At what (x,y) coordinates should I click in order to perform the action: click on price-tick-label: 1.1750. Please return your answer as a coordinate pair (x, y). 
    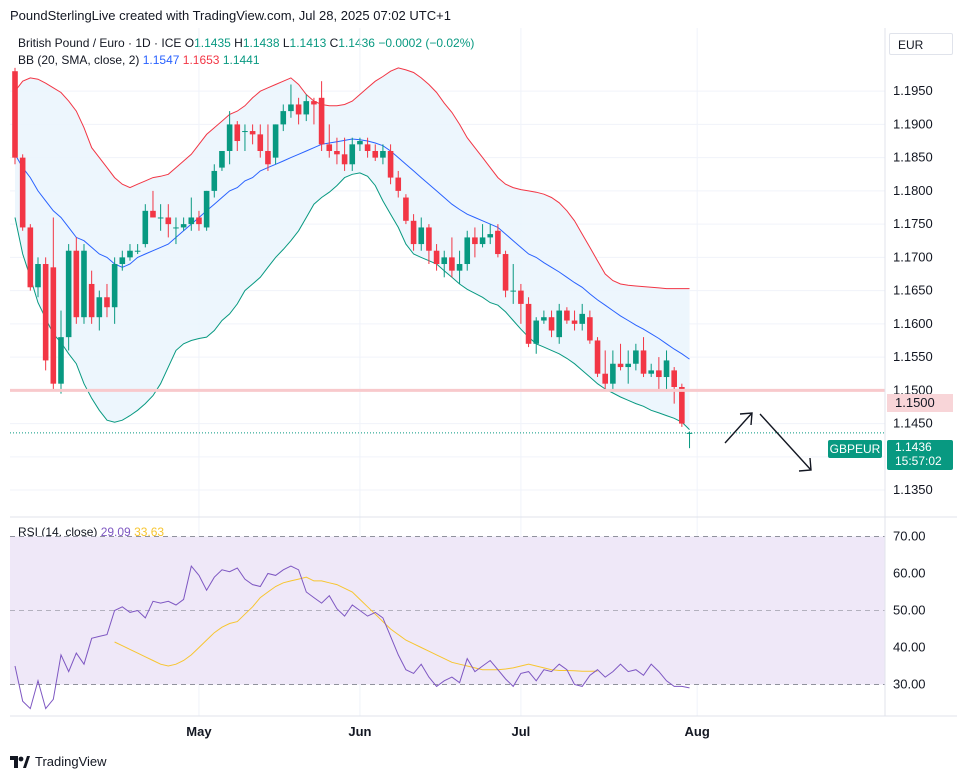
    Looking at the image, I should click on (913, 223).